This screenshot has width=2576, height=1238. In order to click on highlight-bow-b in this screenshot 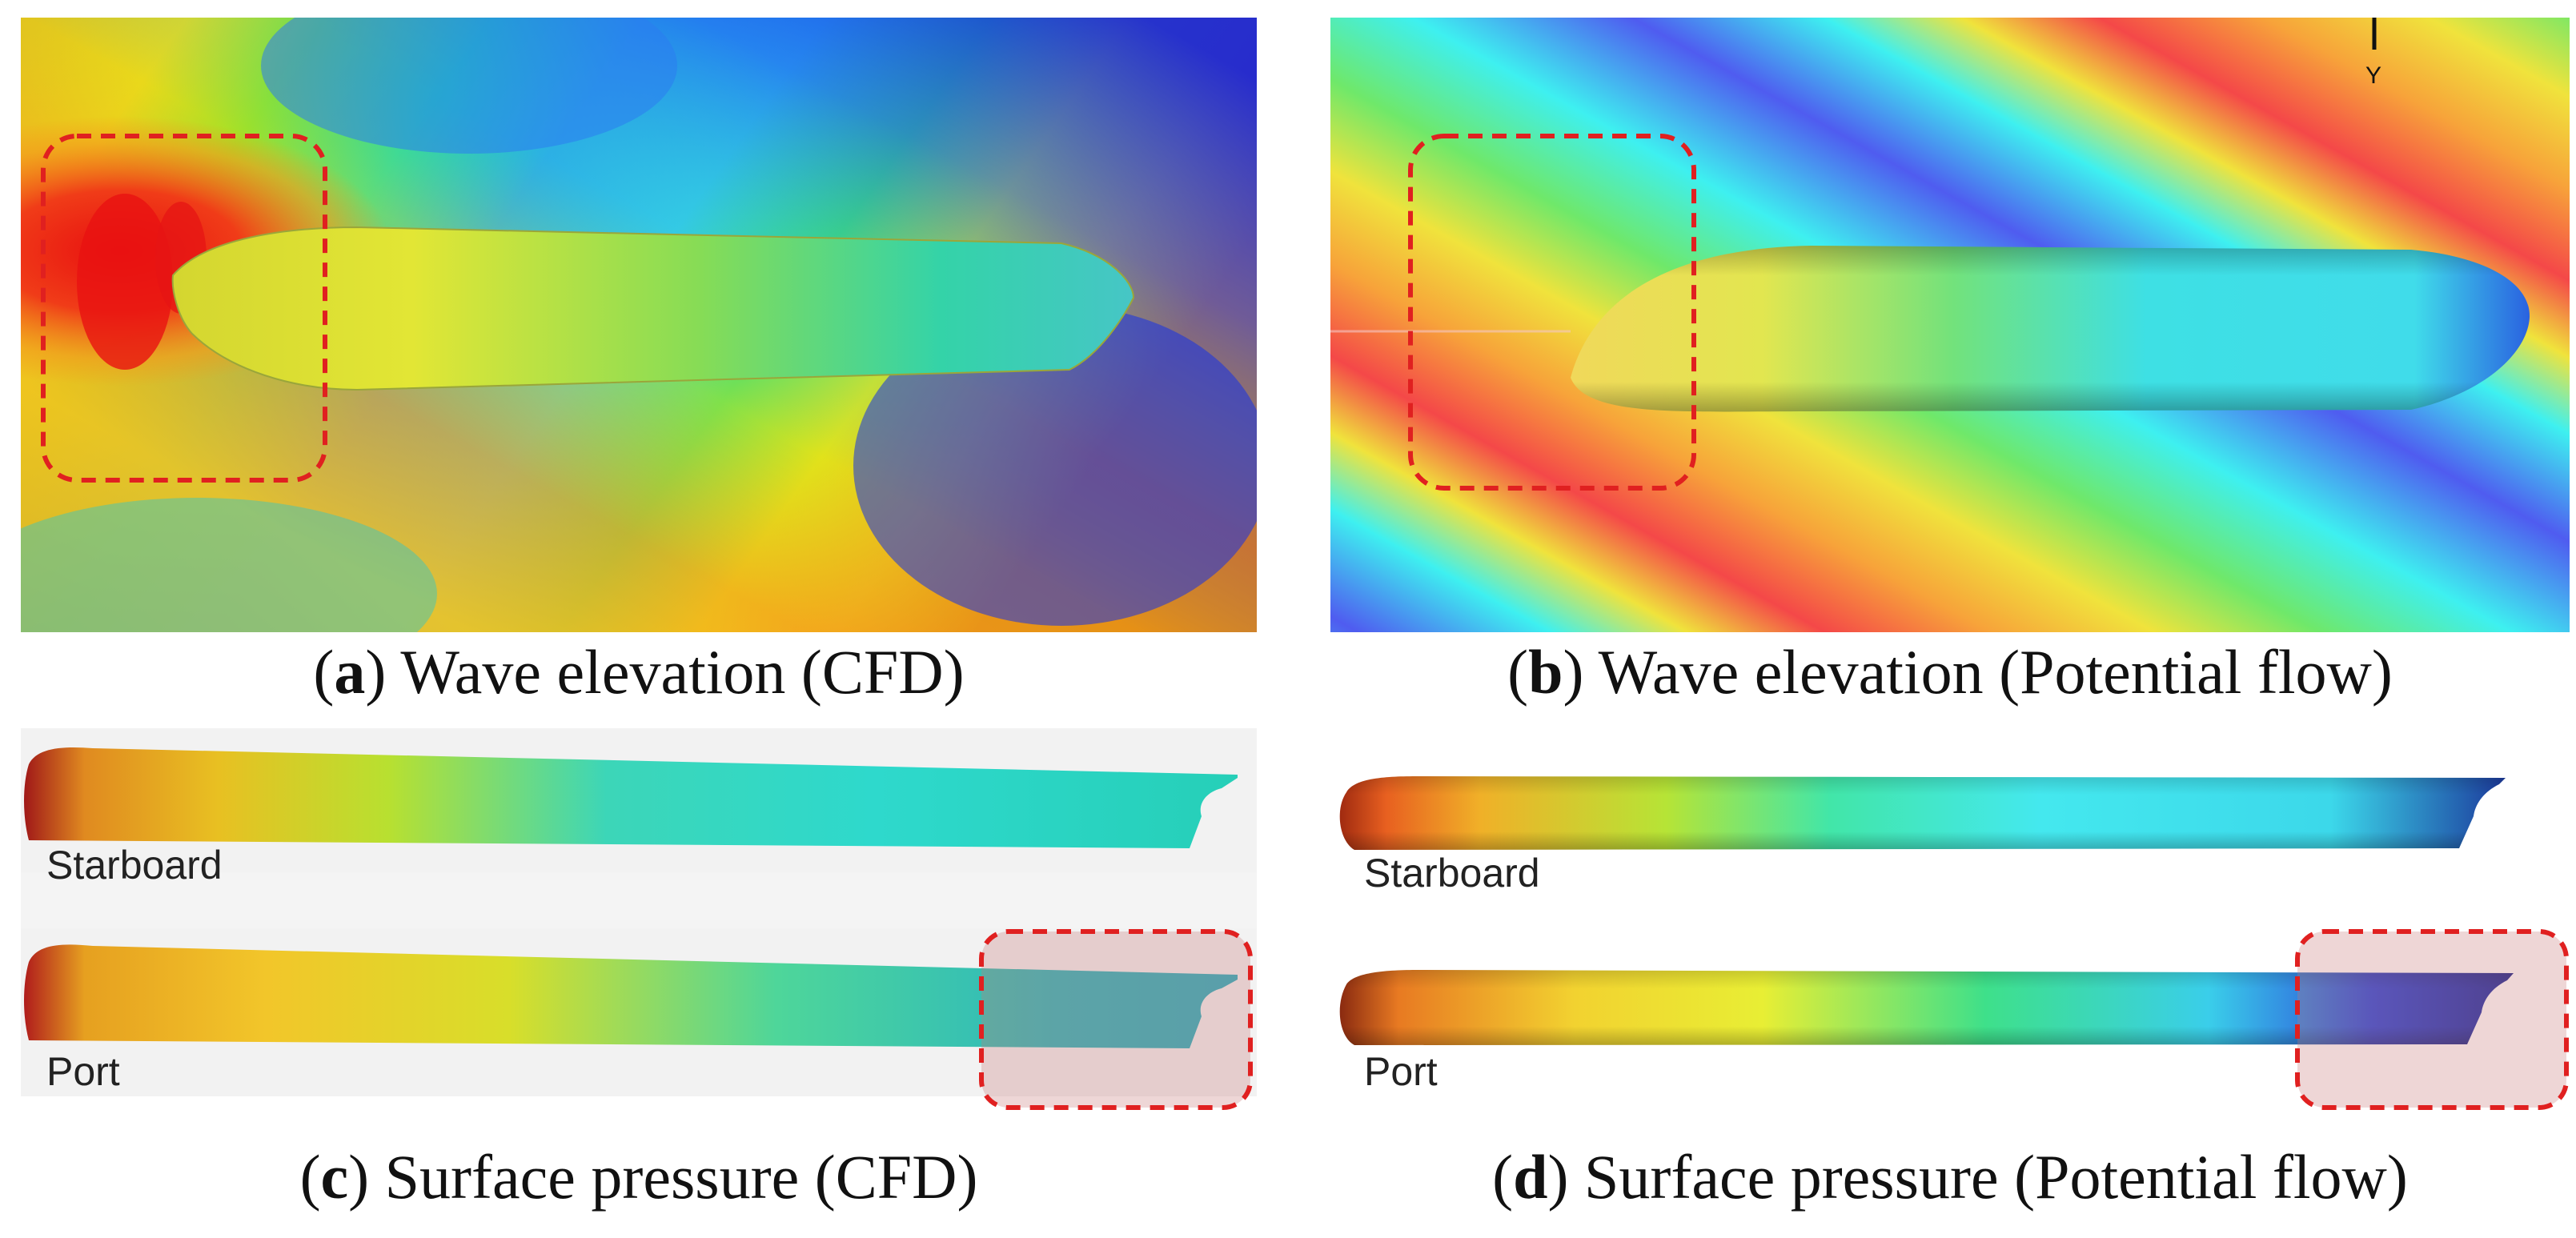, I will do `click(1893, 255)`.